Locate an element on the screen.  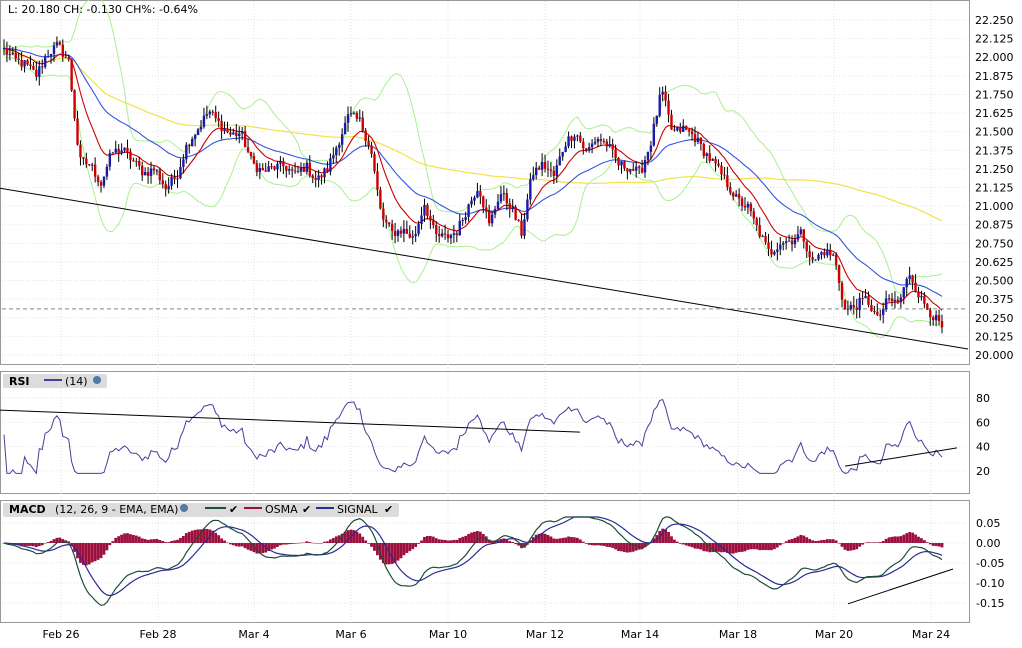
macd-tick-label: 0.00 is located at coordinates (988, 543).